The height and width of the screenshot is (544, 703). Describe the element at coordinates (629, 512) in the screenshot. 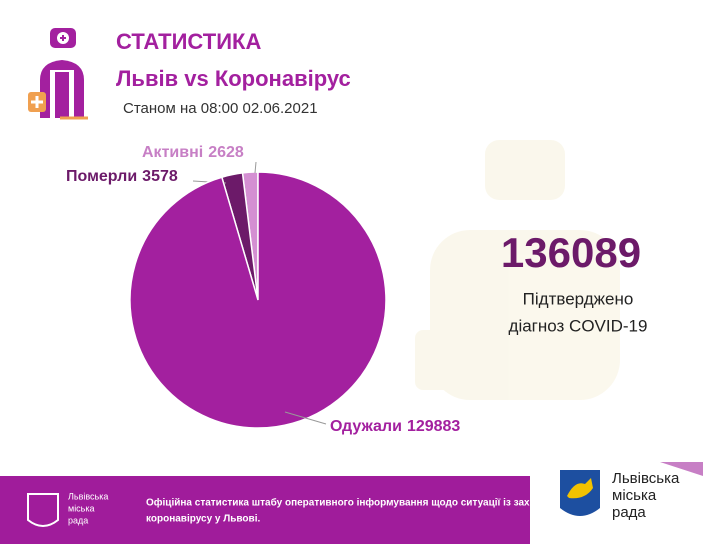

I see `logo-text: рада` at that location.